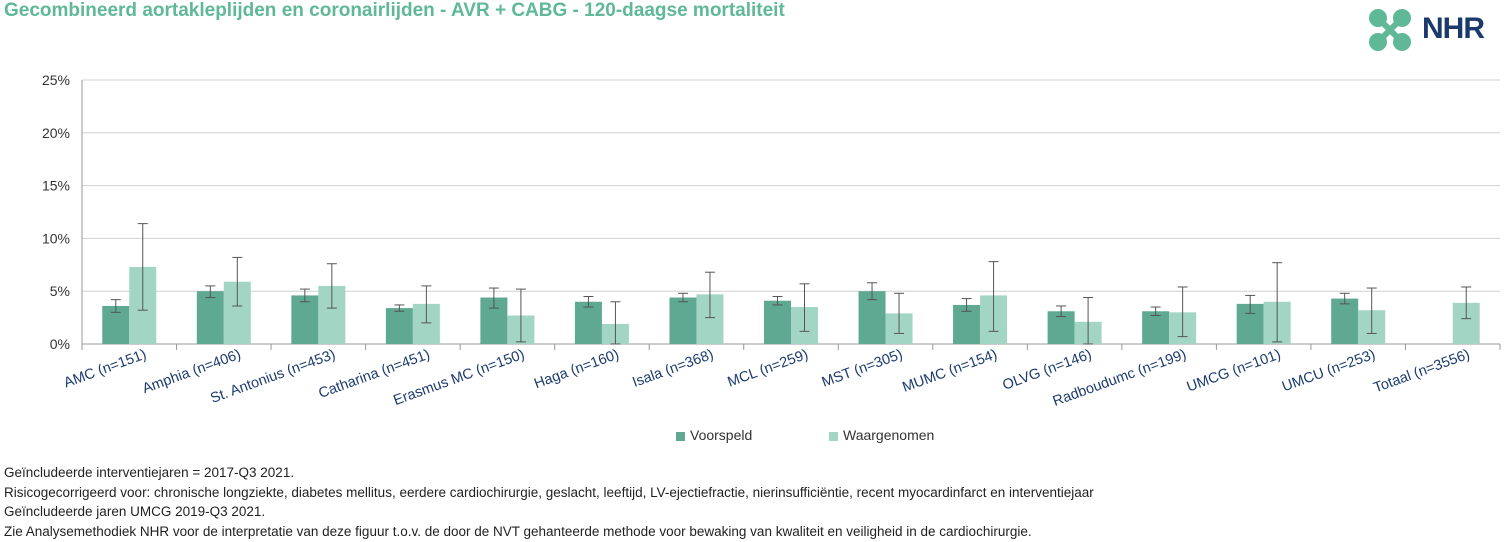  I want to click on legend-swatch-voorspeld, so click(680, 436).